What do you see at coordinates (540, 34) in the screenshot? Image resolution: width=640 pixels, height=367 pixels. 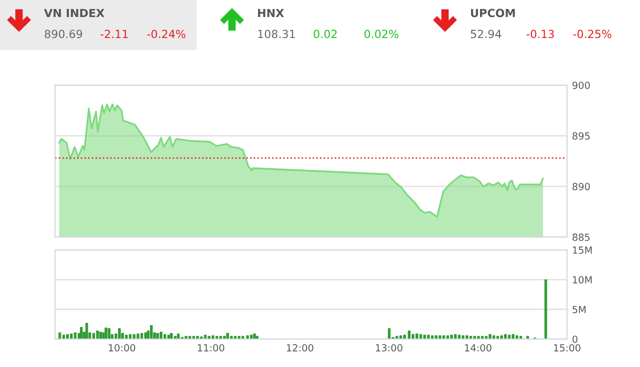 I see `text: -0.13` at bounding box center [540, 34].